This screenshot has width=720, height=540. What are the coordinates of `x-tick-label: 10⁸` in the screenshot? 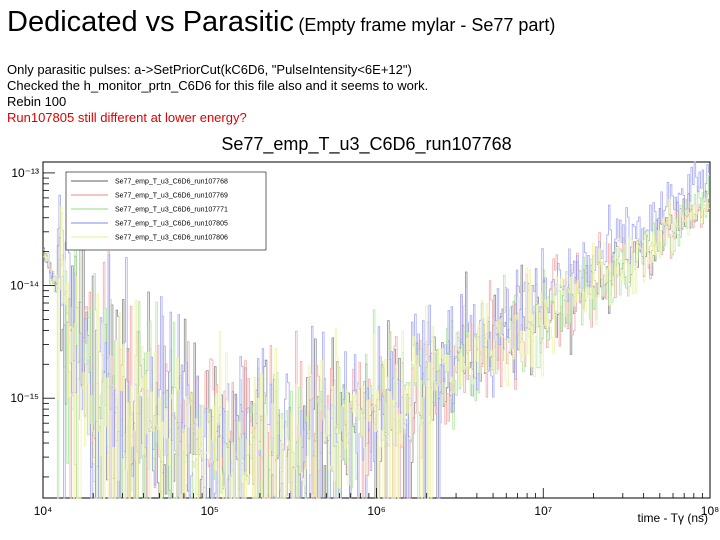 It's located at (710, 511).